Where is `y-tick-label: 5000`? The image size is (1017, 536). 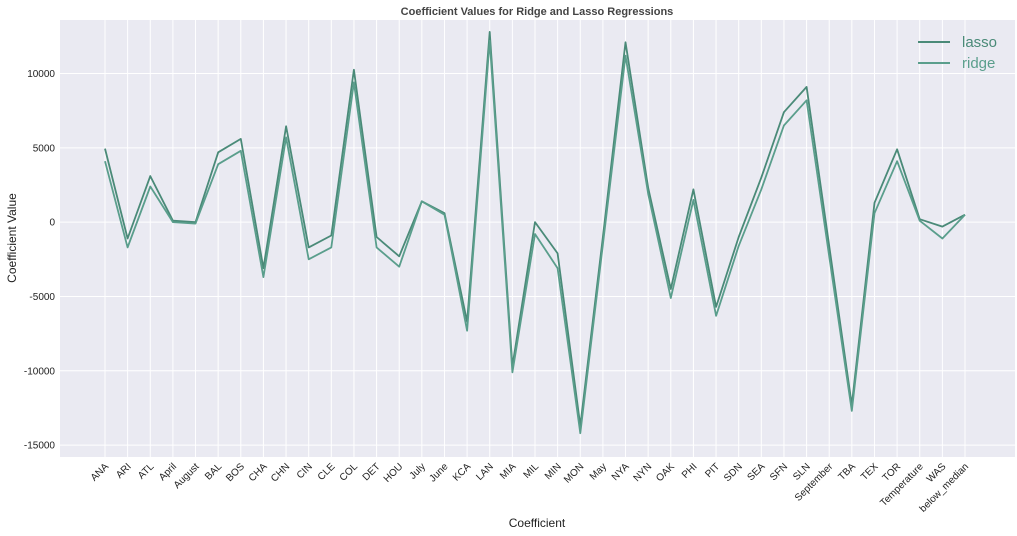 y-tick-label: 5000 is located at coordinates (44, 148).